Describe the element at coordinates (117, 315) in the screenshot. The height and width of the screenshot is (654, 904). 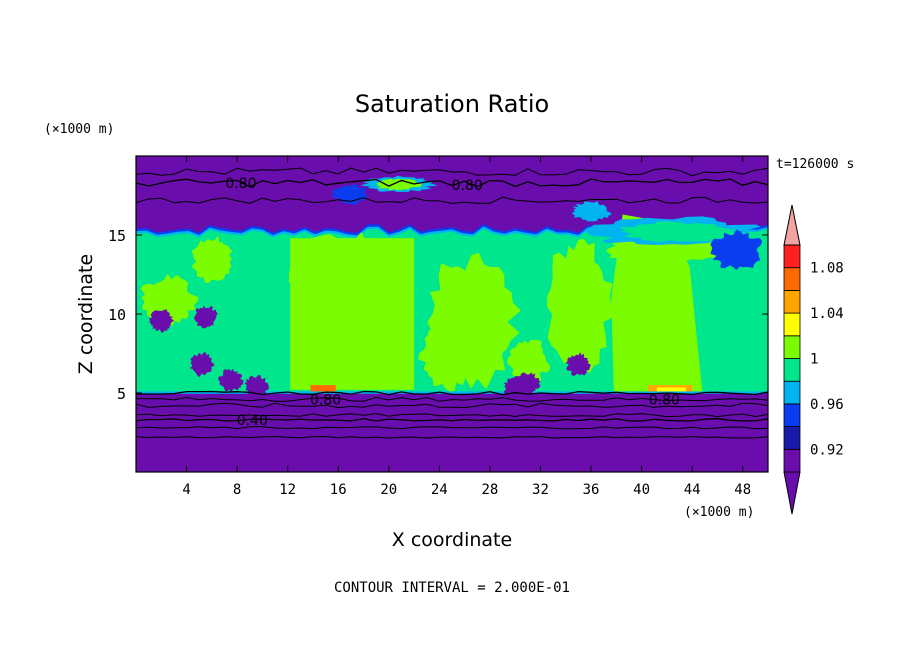
I see `y-tick-label: 10` at that location.